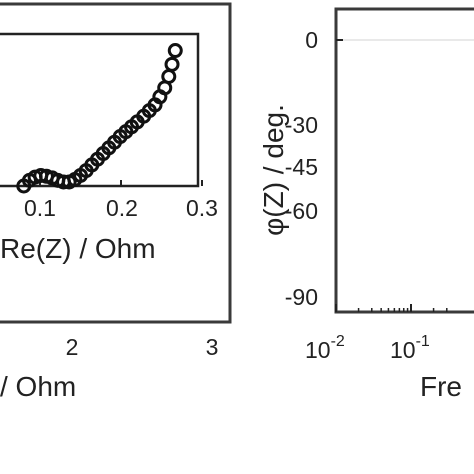 The width and height of the screenshot is (474, 474). Describe the element at coordinates (301, 167) in the screenshot. I see `y-tick-label: -45` at that location.